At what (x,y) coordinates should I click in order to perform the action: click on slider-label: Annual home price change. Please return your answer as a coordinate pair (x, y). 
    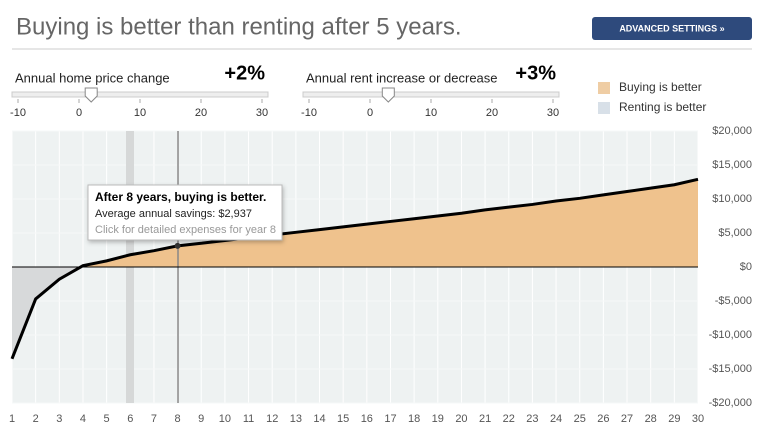
    Looking at the image, I should click on (92, 77).